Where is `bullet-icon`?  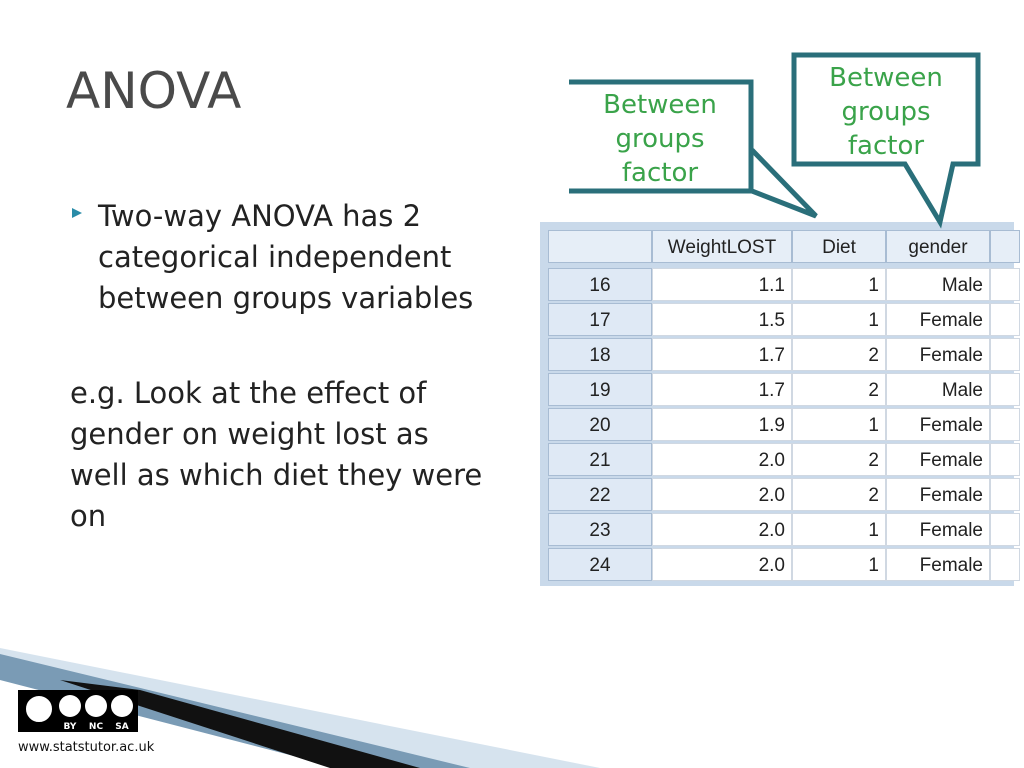
bullet-icon is located at coordinates (77, 213).